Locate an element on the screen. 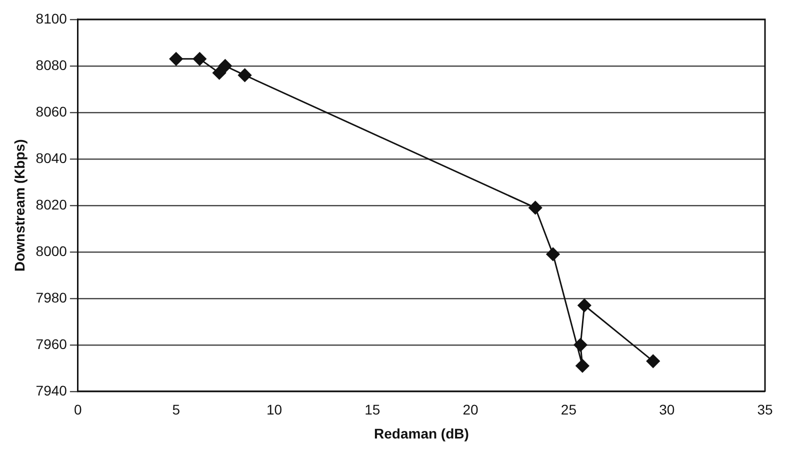 The width and height of the screenshot is (793, 455). x-tick-label: 20 is located at coordinates (470, 410).